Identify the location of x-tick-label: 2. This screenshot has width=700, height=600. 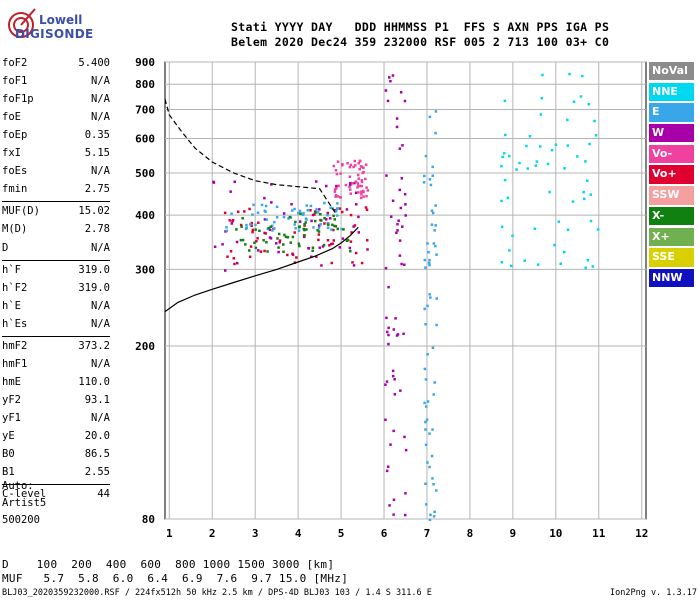
(212, 533).